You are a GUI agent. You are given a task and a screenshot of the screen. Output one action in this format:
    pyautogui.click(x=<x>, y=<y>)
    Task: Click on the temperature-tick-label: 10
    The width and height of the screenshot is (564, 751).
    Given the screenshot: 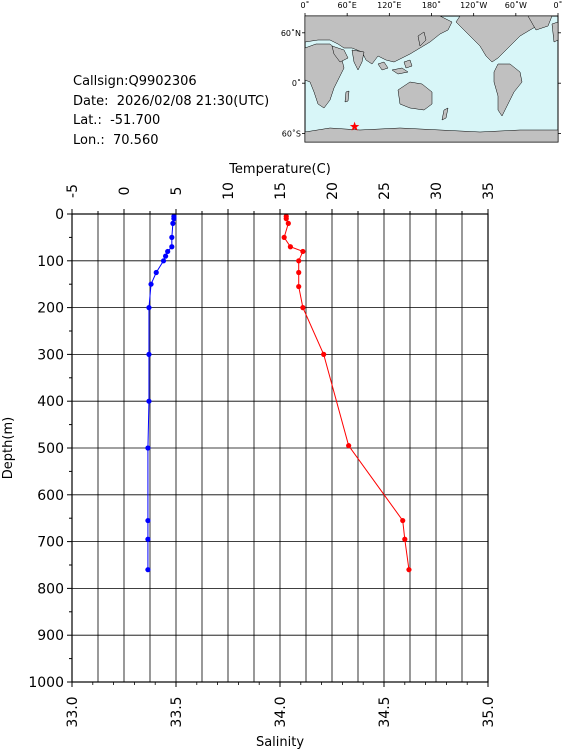 What is the action you would take?
    pyautogui.click(x=229, y=191)
    